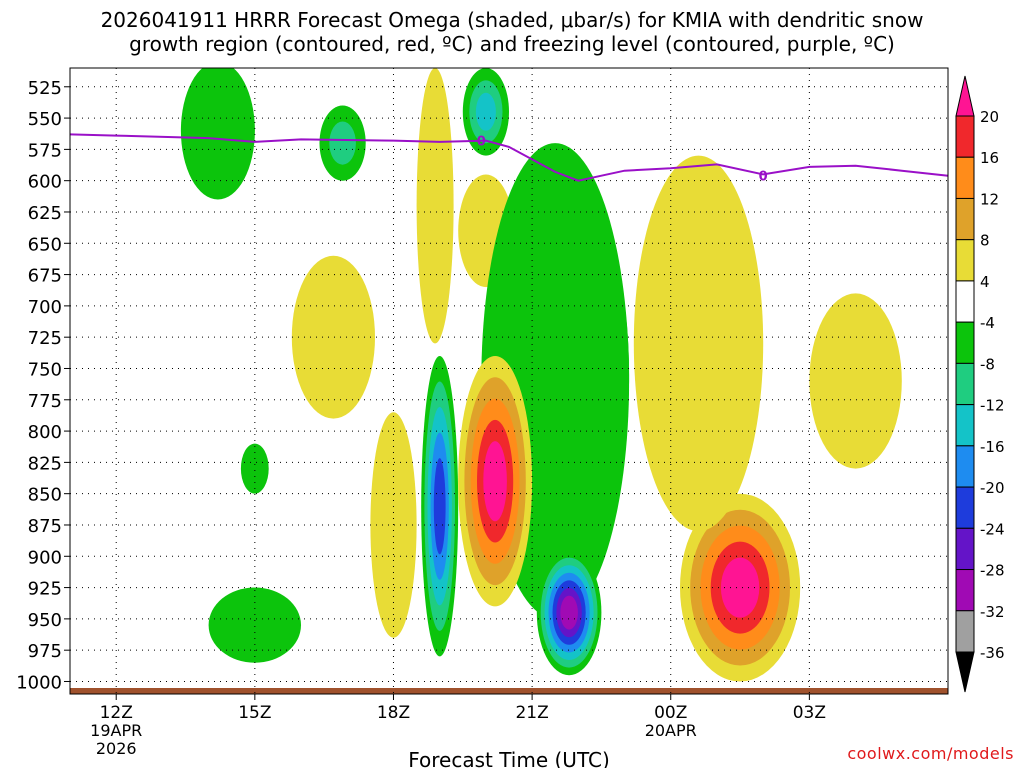 The image size is (1024, 768). Describe the element at coordinates (992, 447) in the screenshot. I see `colorbar-label: -16` at that location.